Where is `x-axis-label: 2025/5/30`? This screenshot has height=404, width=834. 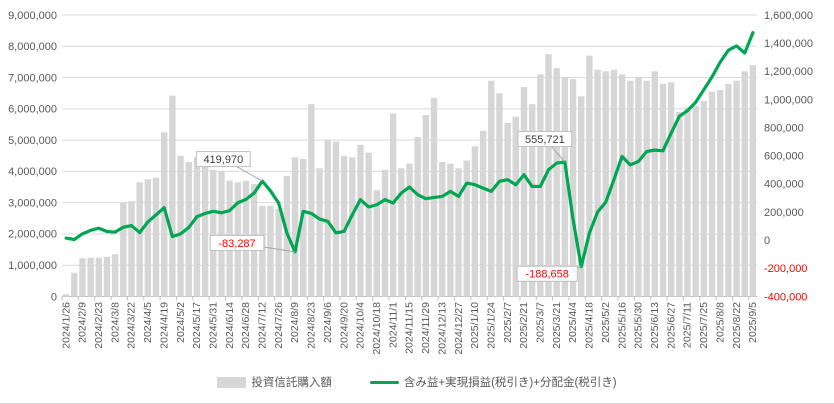
x-axis-label: 2025/5/30 is located at coordinates (639, 325).